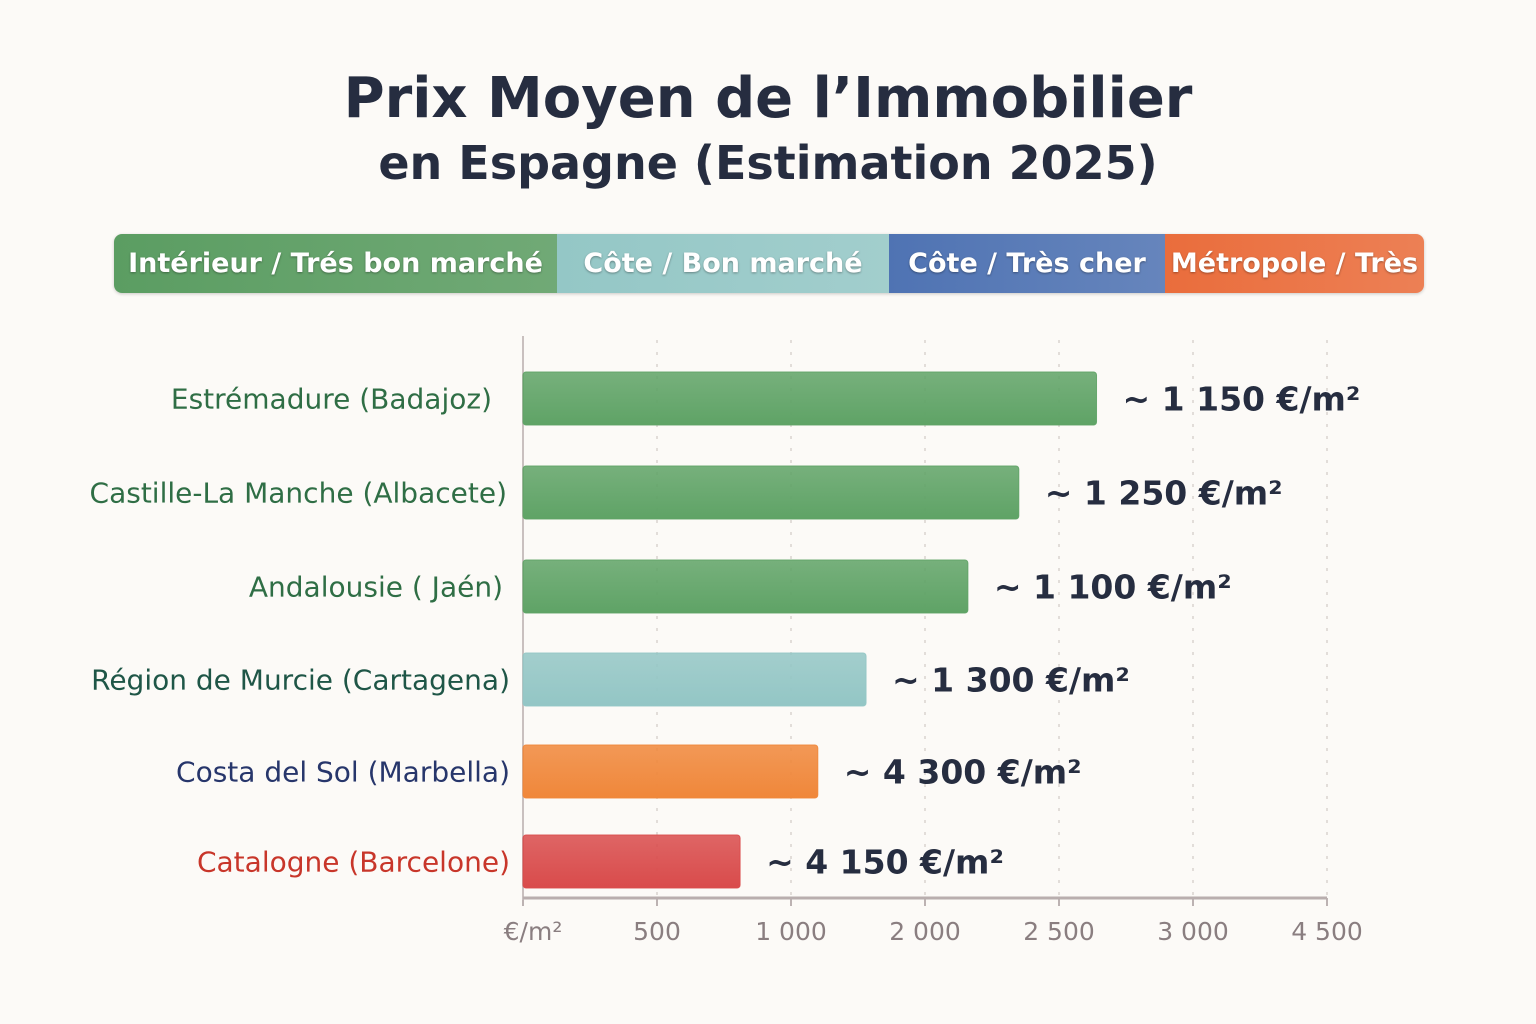  What do you see at coordinates (768, 163) in the screenshot?
I see `chart-subtitle: en Espagne (Estimation 2025)` at bounding box center [768, 163].